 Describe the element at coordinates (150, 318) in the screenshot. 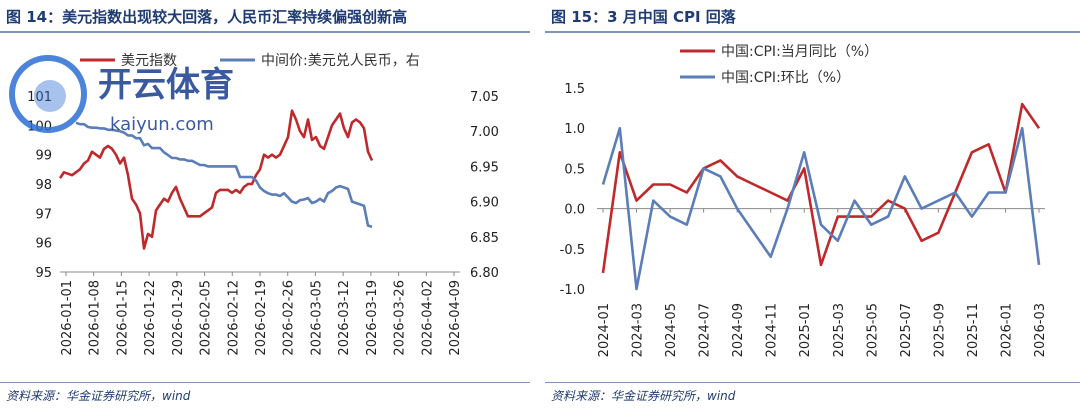

I see `chart14-x-tick-label: 2026-01-22` at that location.